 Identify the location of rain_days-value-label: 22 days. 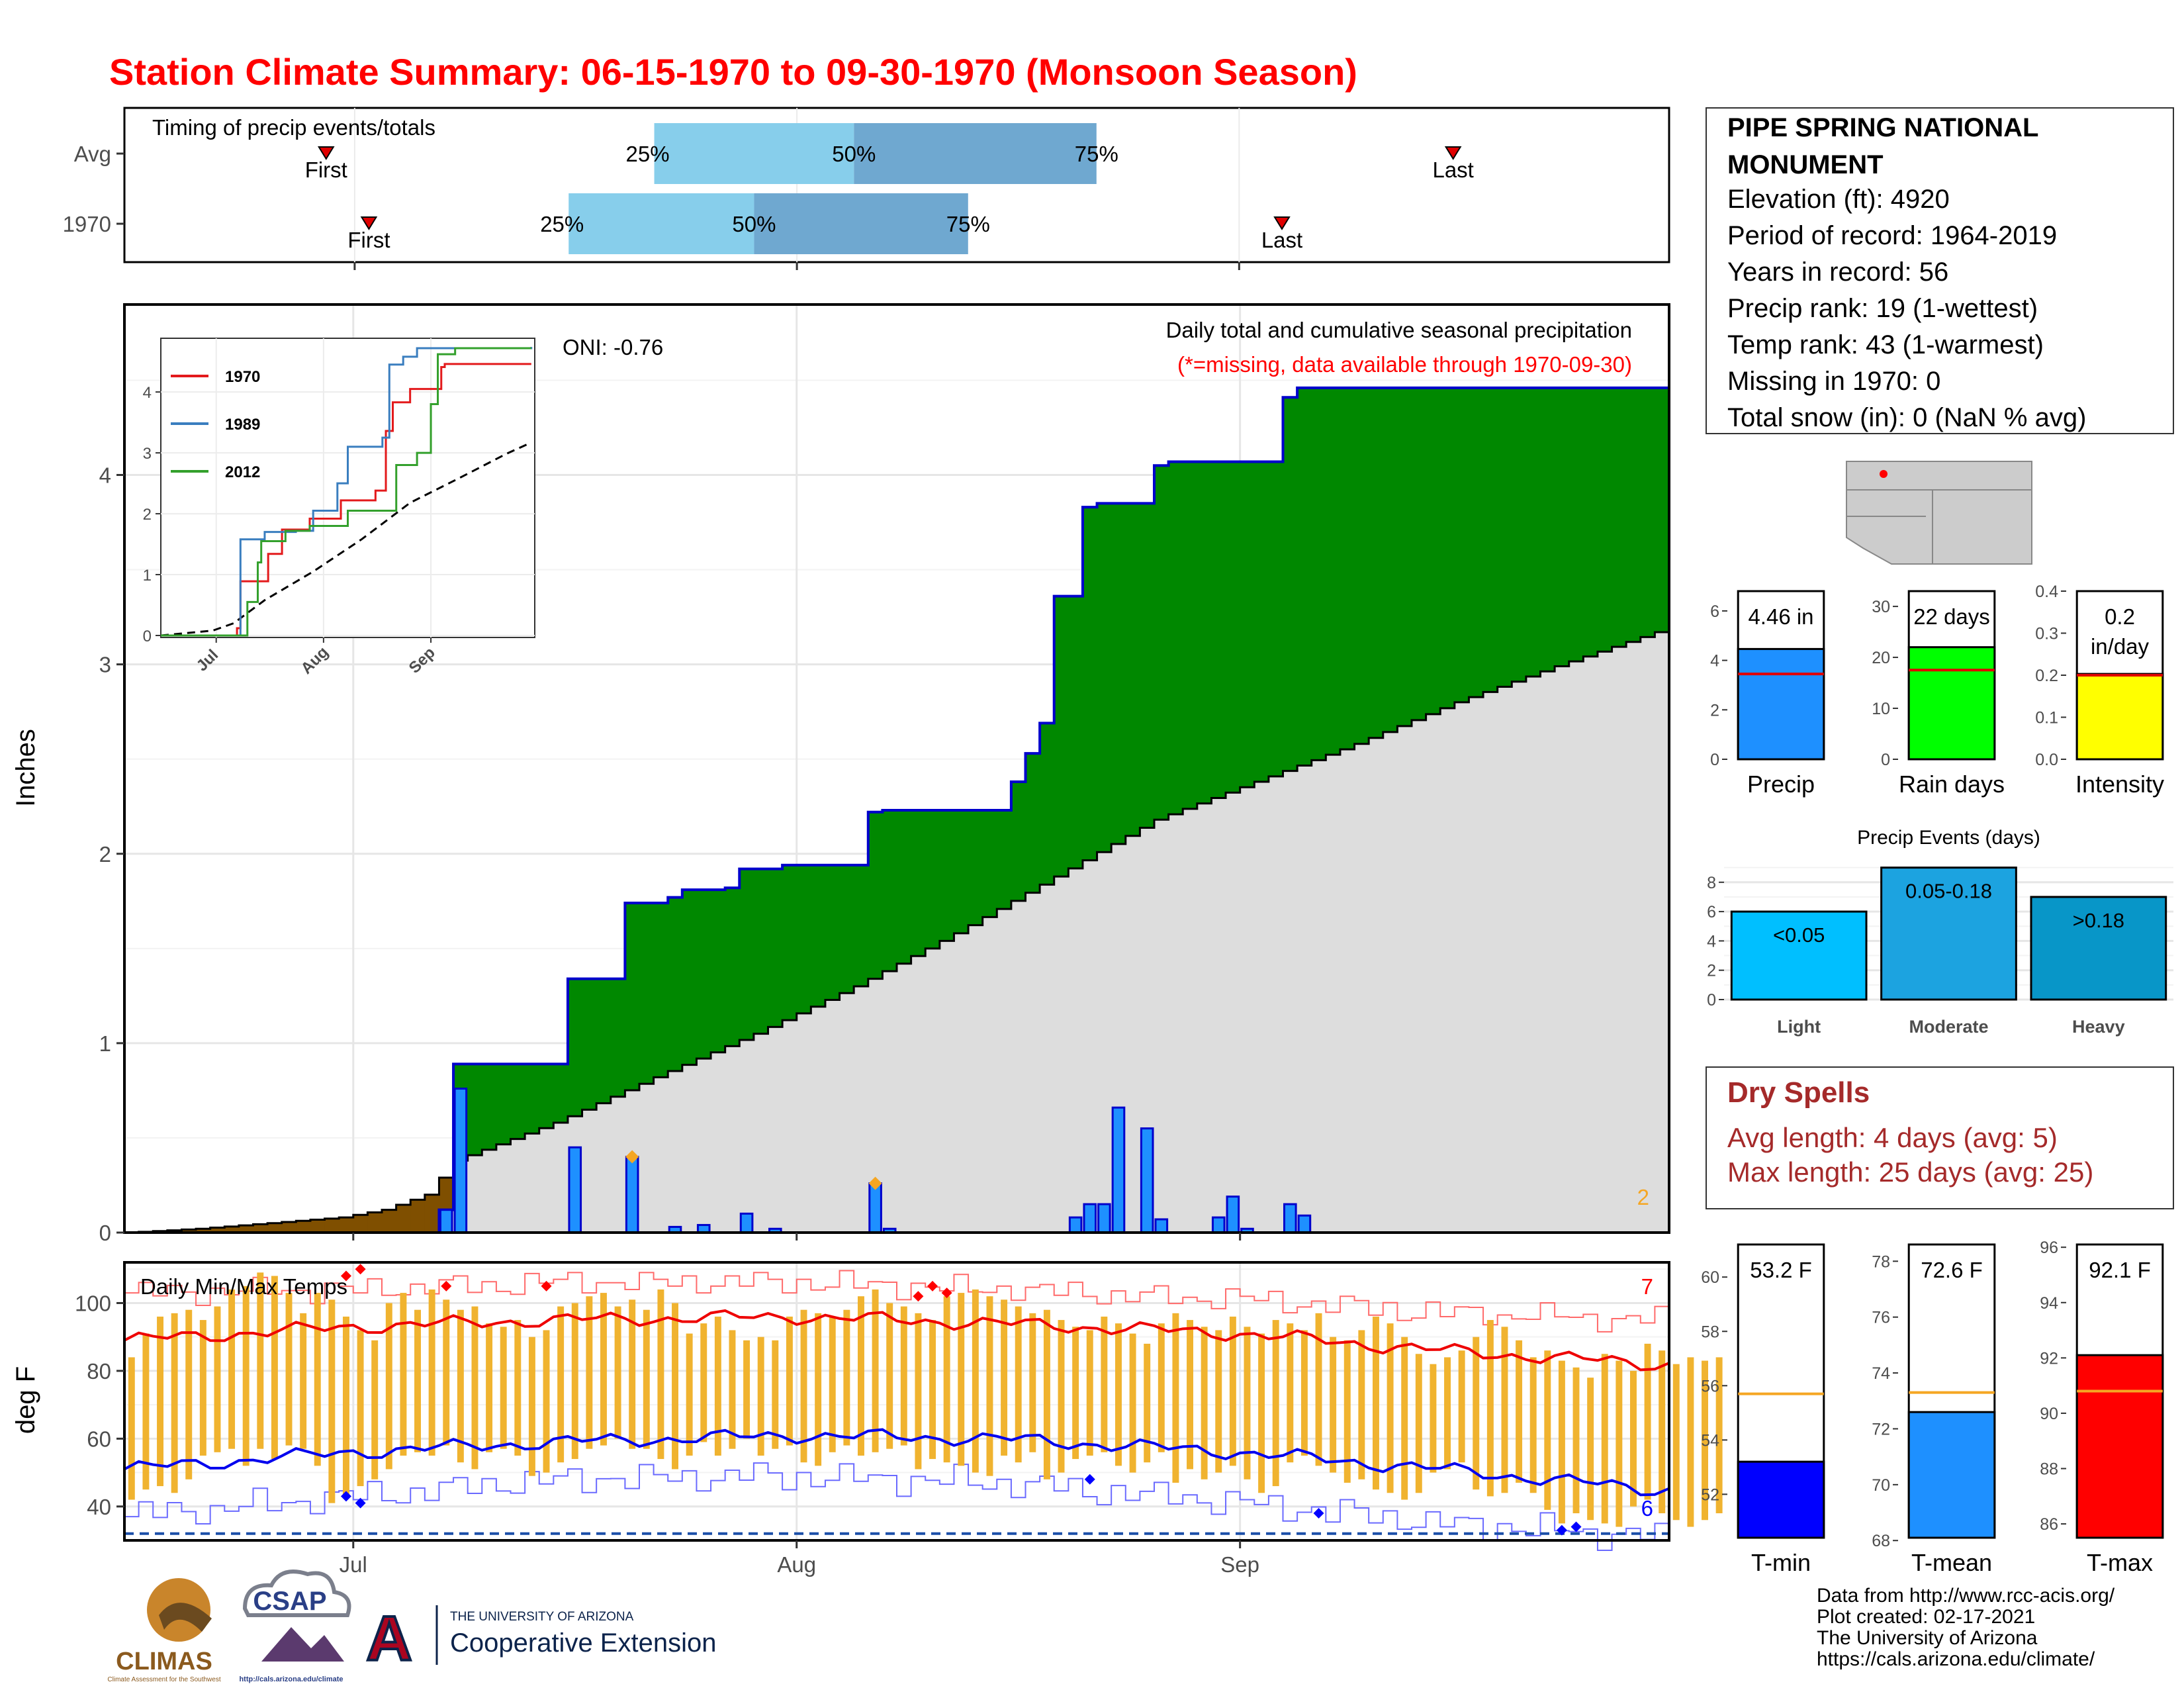
(1951, 616).